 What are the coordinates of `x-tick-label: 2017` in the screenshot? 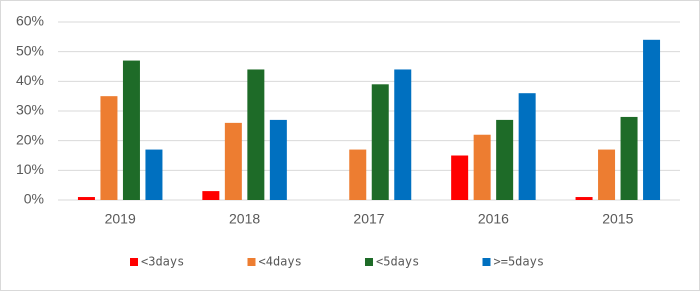 It's located at (368, 219).